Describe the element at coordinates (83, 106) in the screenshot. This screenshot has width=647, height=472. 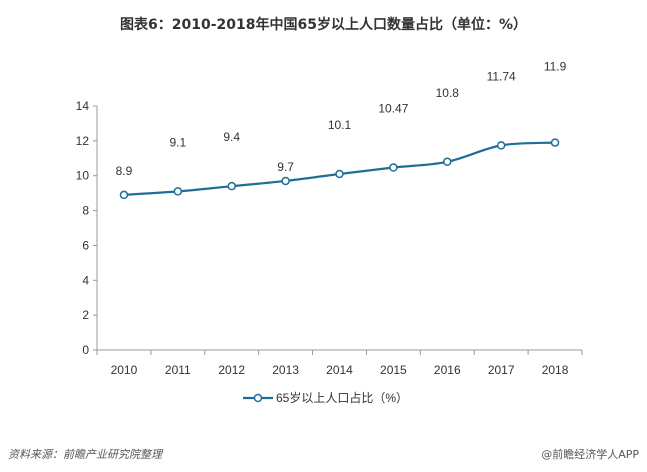
I see `y-tick-label: 14` at that location.